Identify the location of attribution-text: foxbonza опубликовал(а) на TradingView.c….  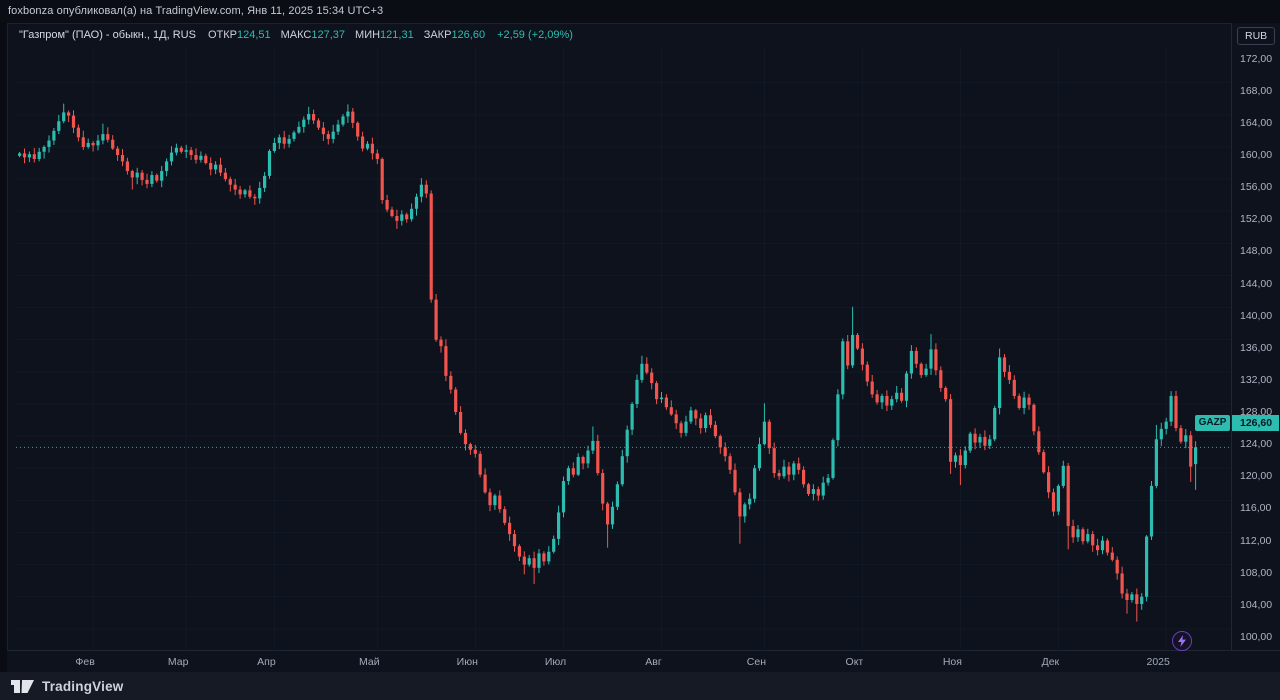
(196, 11).